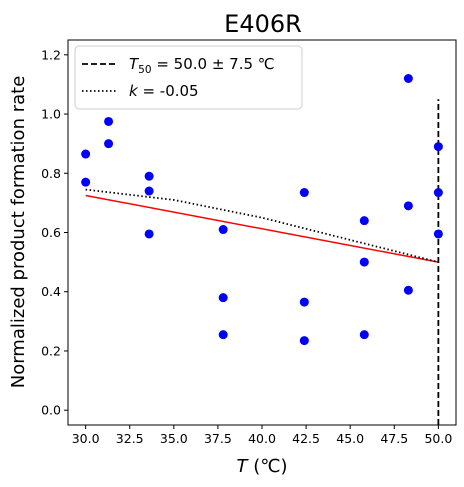 The width and height of the screenshot is (464, 487). I want to click on x-tick-label: 37.5, so click(218, 438).